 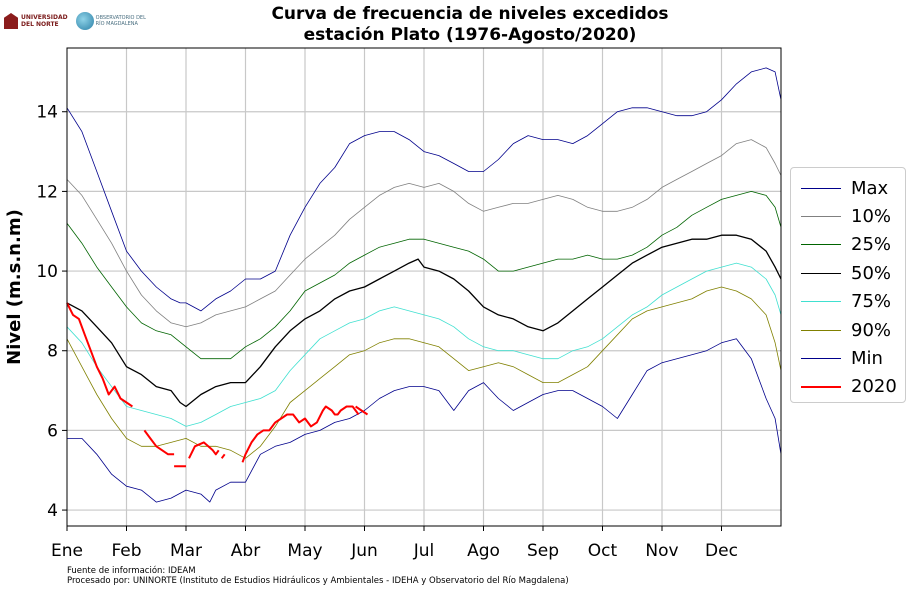 I want to click on x-tick-label: Oct, so click(x=603, y=551).